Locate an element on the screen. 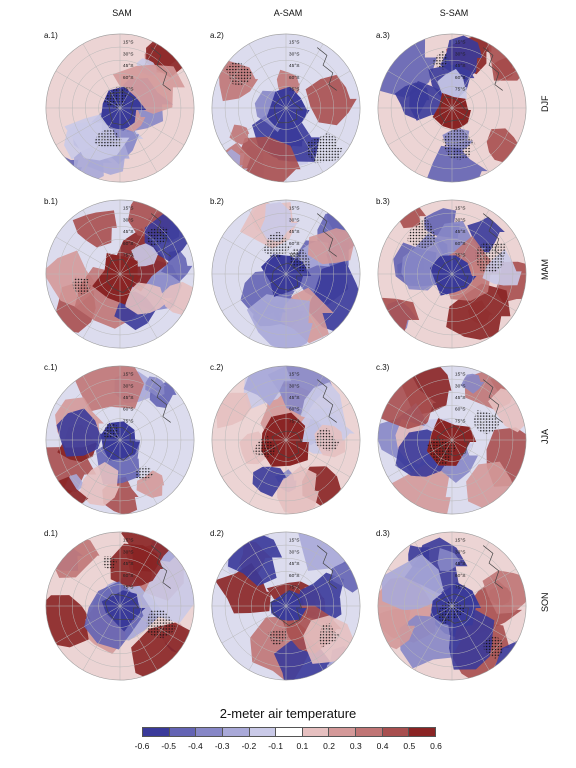  panel-label-c2: c.2) is located at coordinates (217, 367).